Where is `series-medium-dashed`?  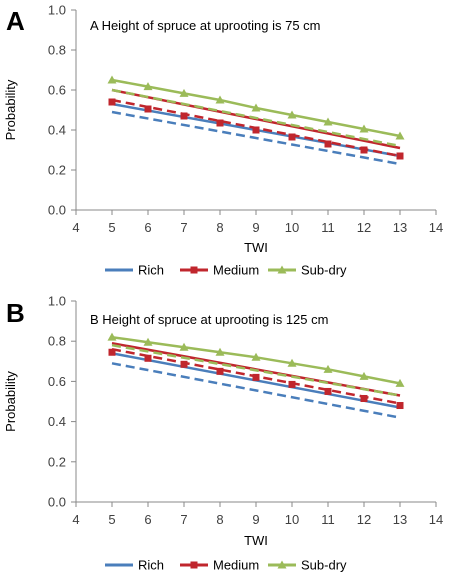
series-medium-dashed is located at coordinates (256, 128).